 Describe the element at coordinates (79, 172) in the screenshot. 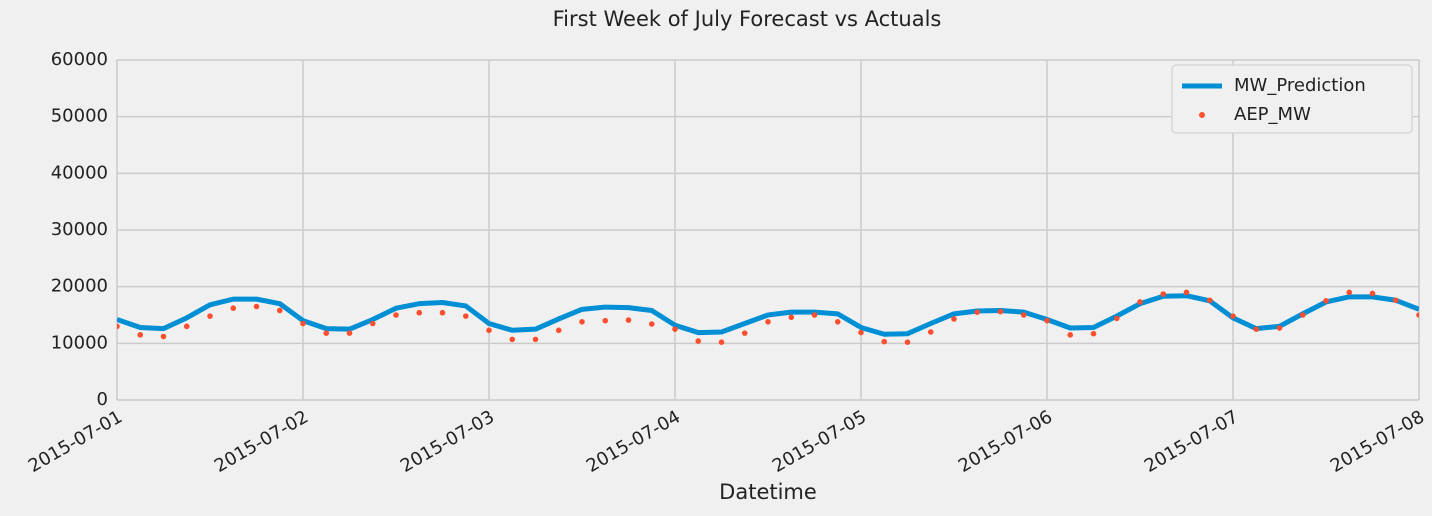

I see `y-tick-label: 40000` at that location.